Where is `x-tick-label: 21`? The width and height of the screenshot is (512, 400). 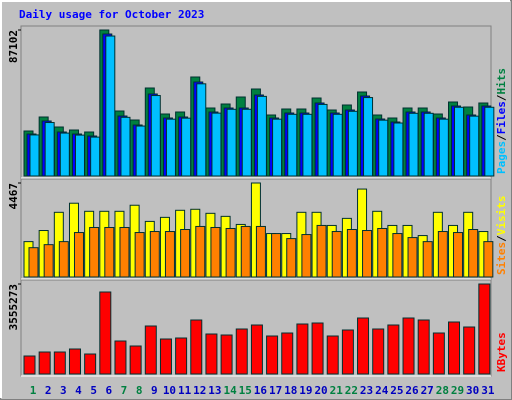
x-tick-label: 21 is located at coordinates (337, 390).